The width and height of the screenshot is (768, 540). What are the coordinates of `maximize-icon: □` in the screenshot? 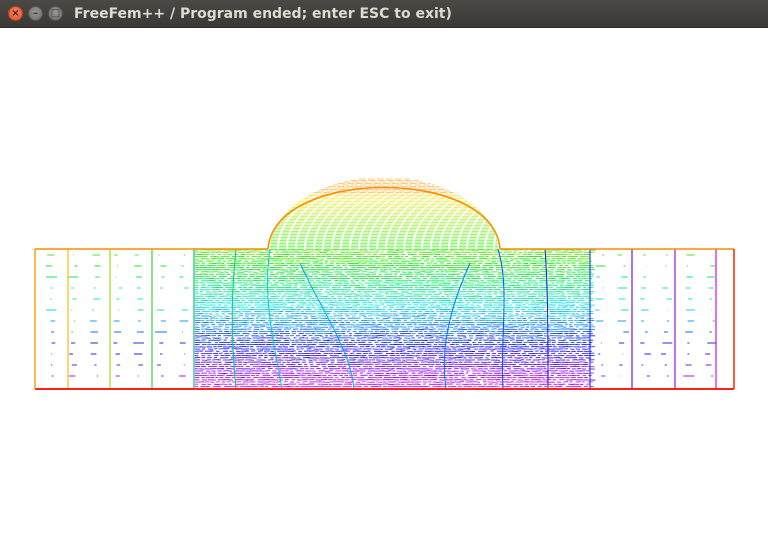 It's located at (55, 13).